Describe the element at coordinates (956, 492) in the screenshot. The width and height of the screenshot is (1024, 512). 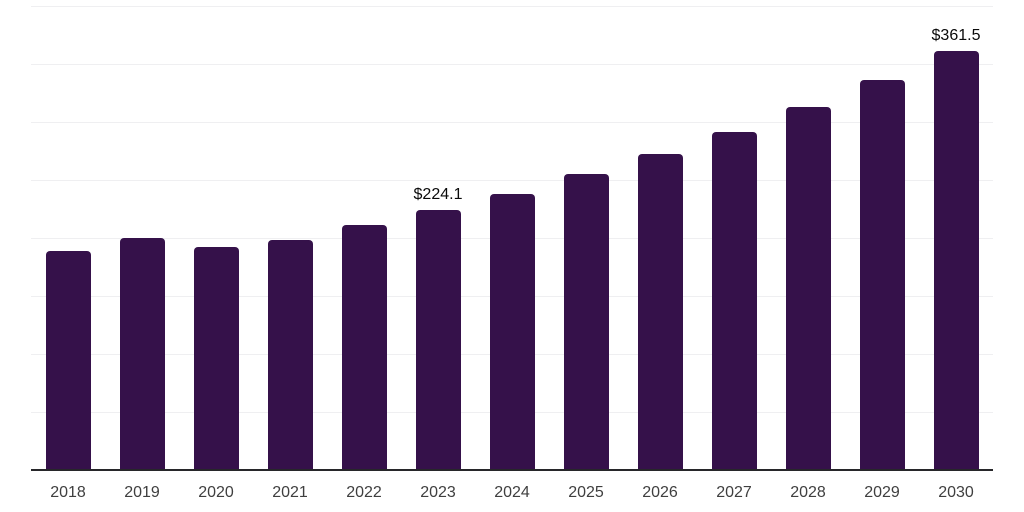
I see `x-tick-label-2030: 2030` at that location.